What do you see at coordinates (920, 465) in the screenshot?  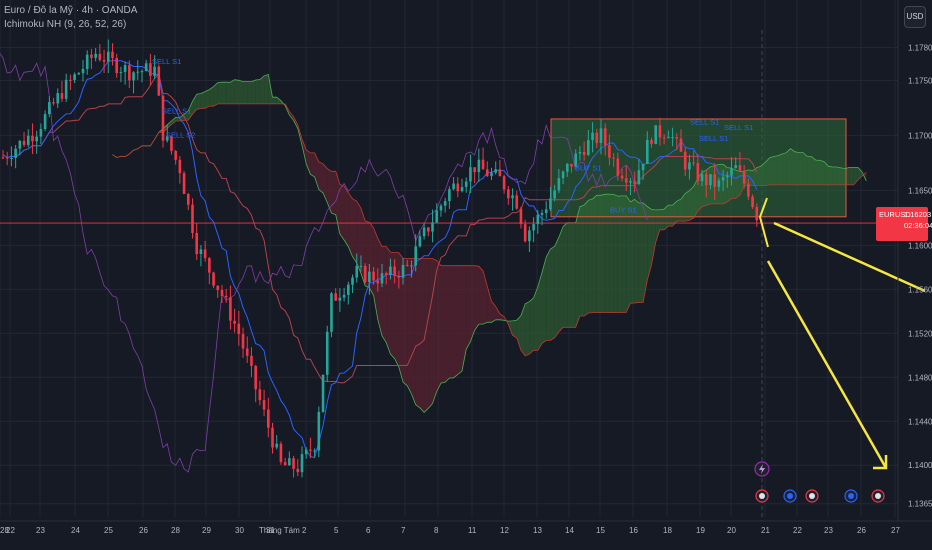 I see `price-tick-label: 1.14000` at bounding box center [920, 465].